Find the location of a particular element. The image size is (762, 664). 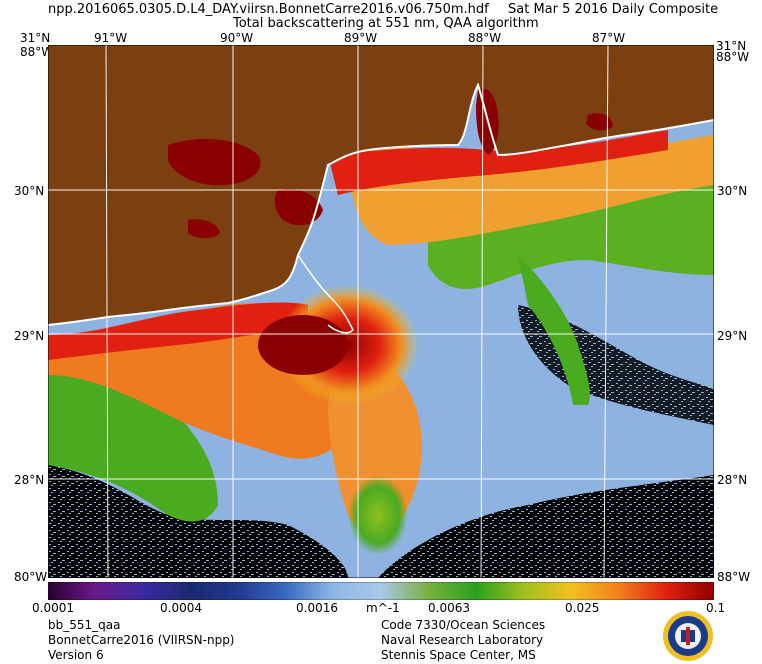

corner-label-top-left: 31°N is located at coordinates (35, 38).